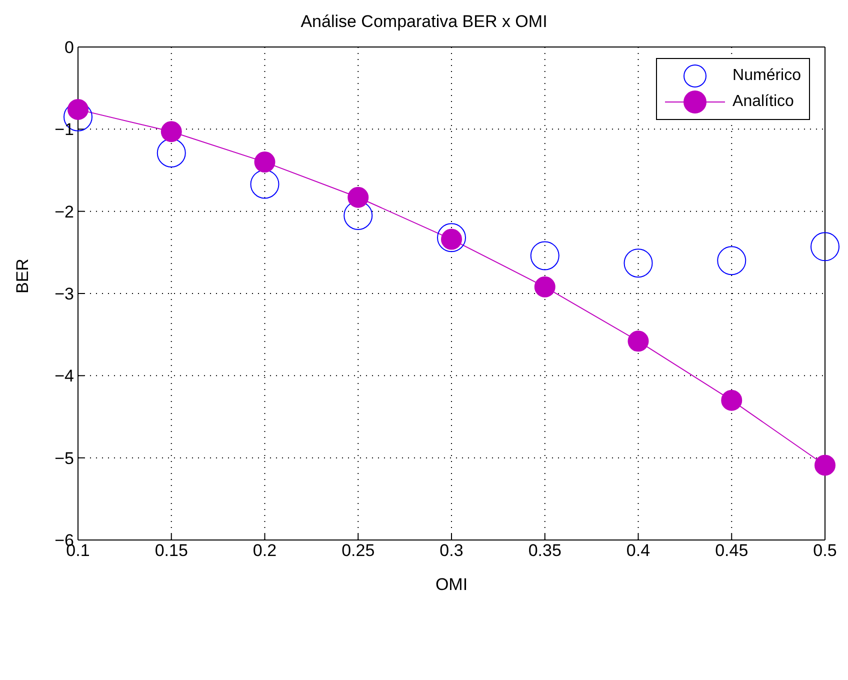 This screenshot has height=680, width=848. I want to click on x-tick-label: 0.2, so click(264, 550).